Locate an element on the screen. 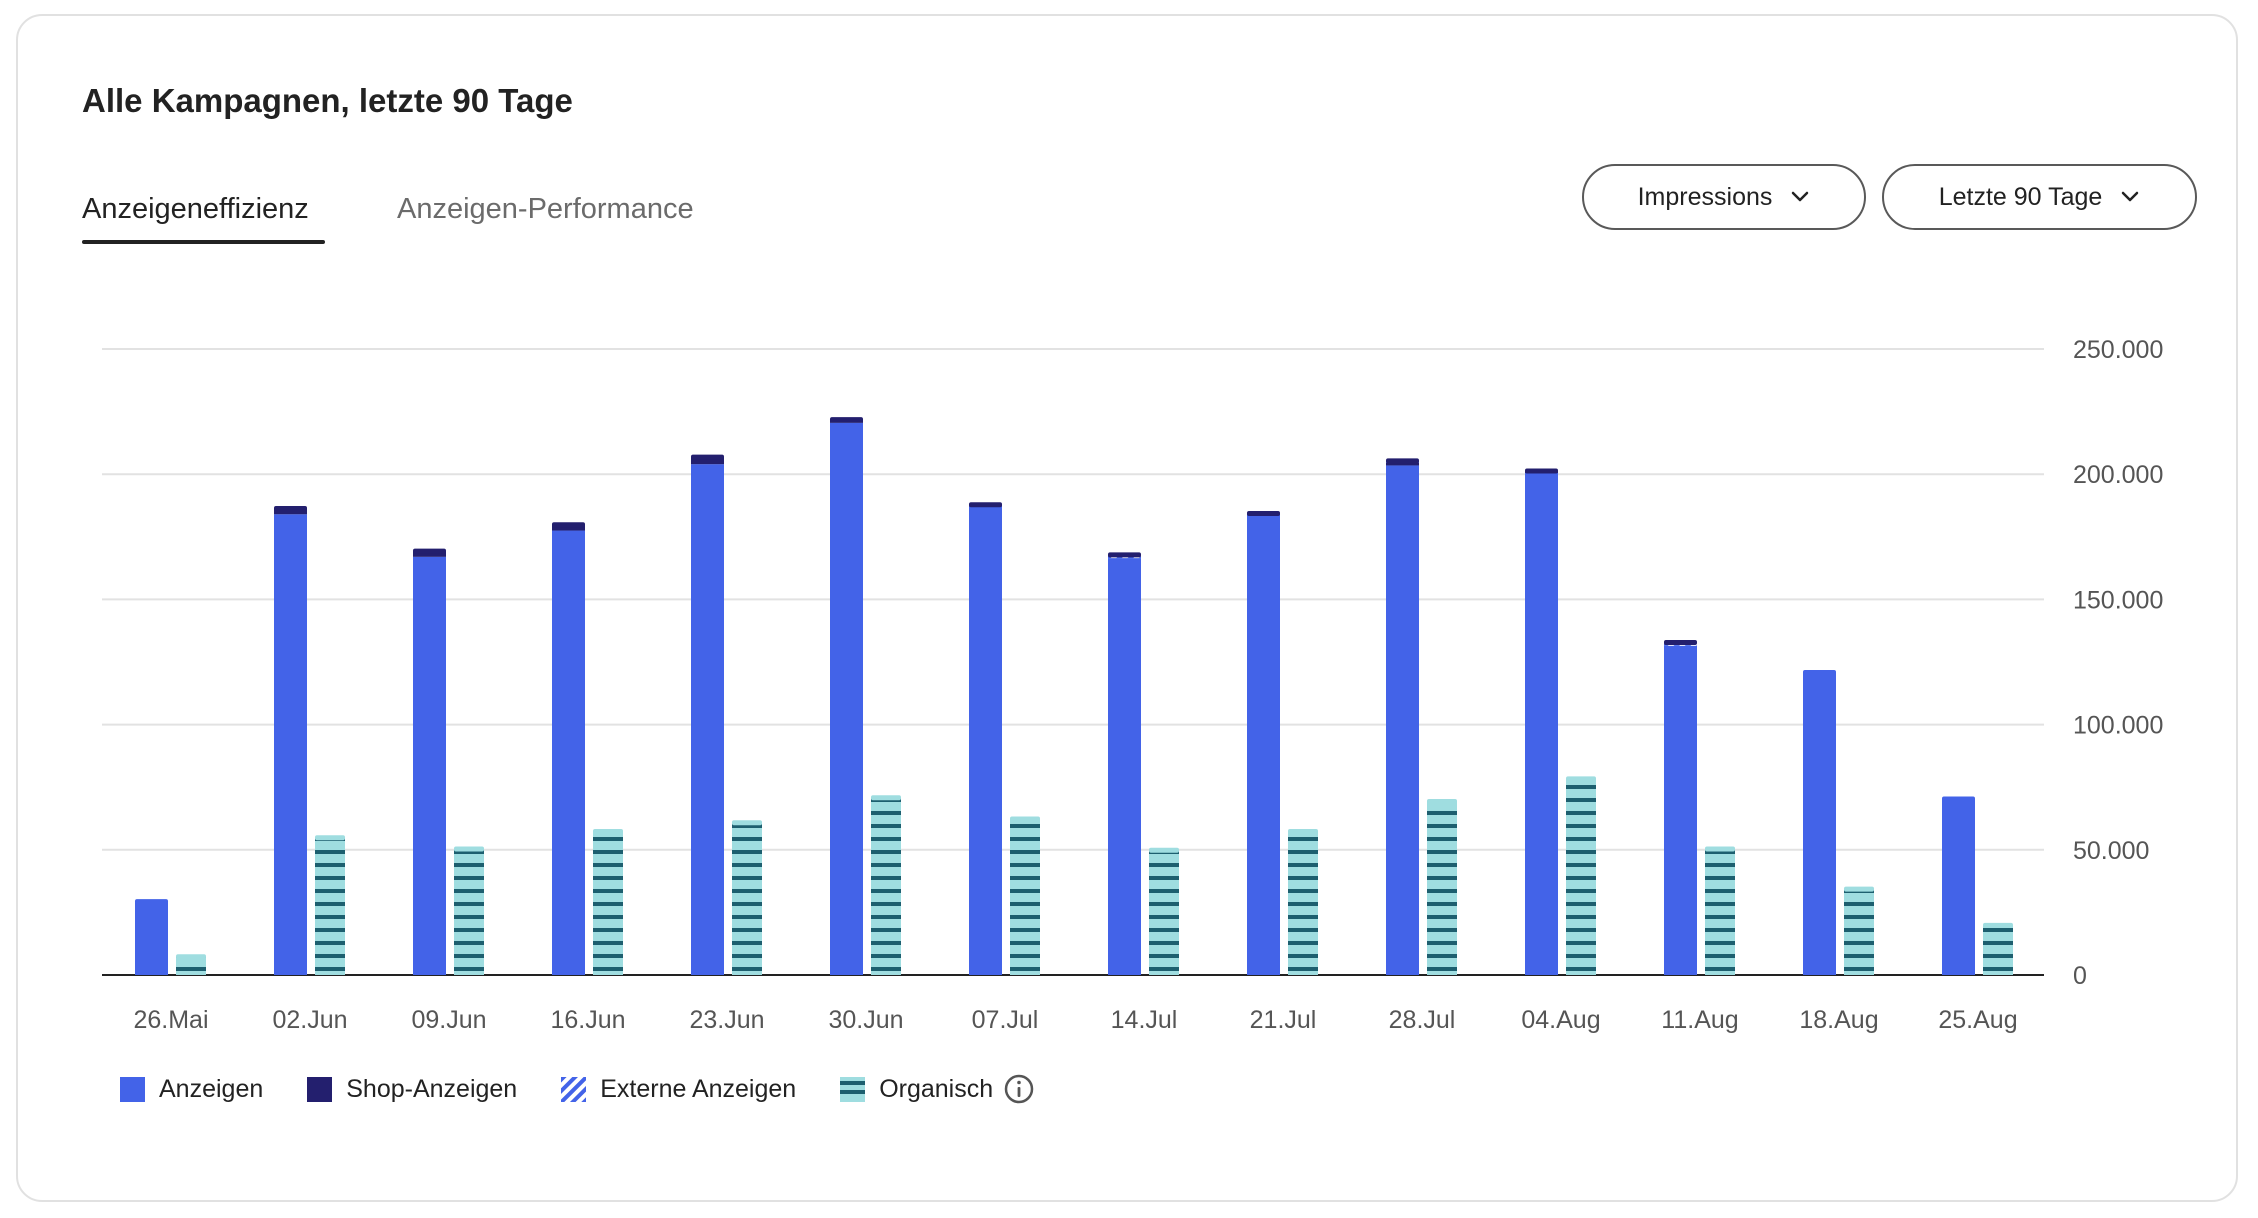  x-tick-label: 30.Jun is located at coordinates (865, 1020).